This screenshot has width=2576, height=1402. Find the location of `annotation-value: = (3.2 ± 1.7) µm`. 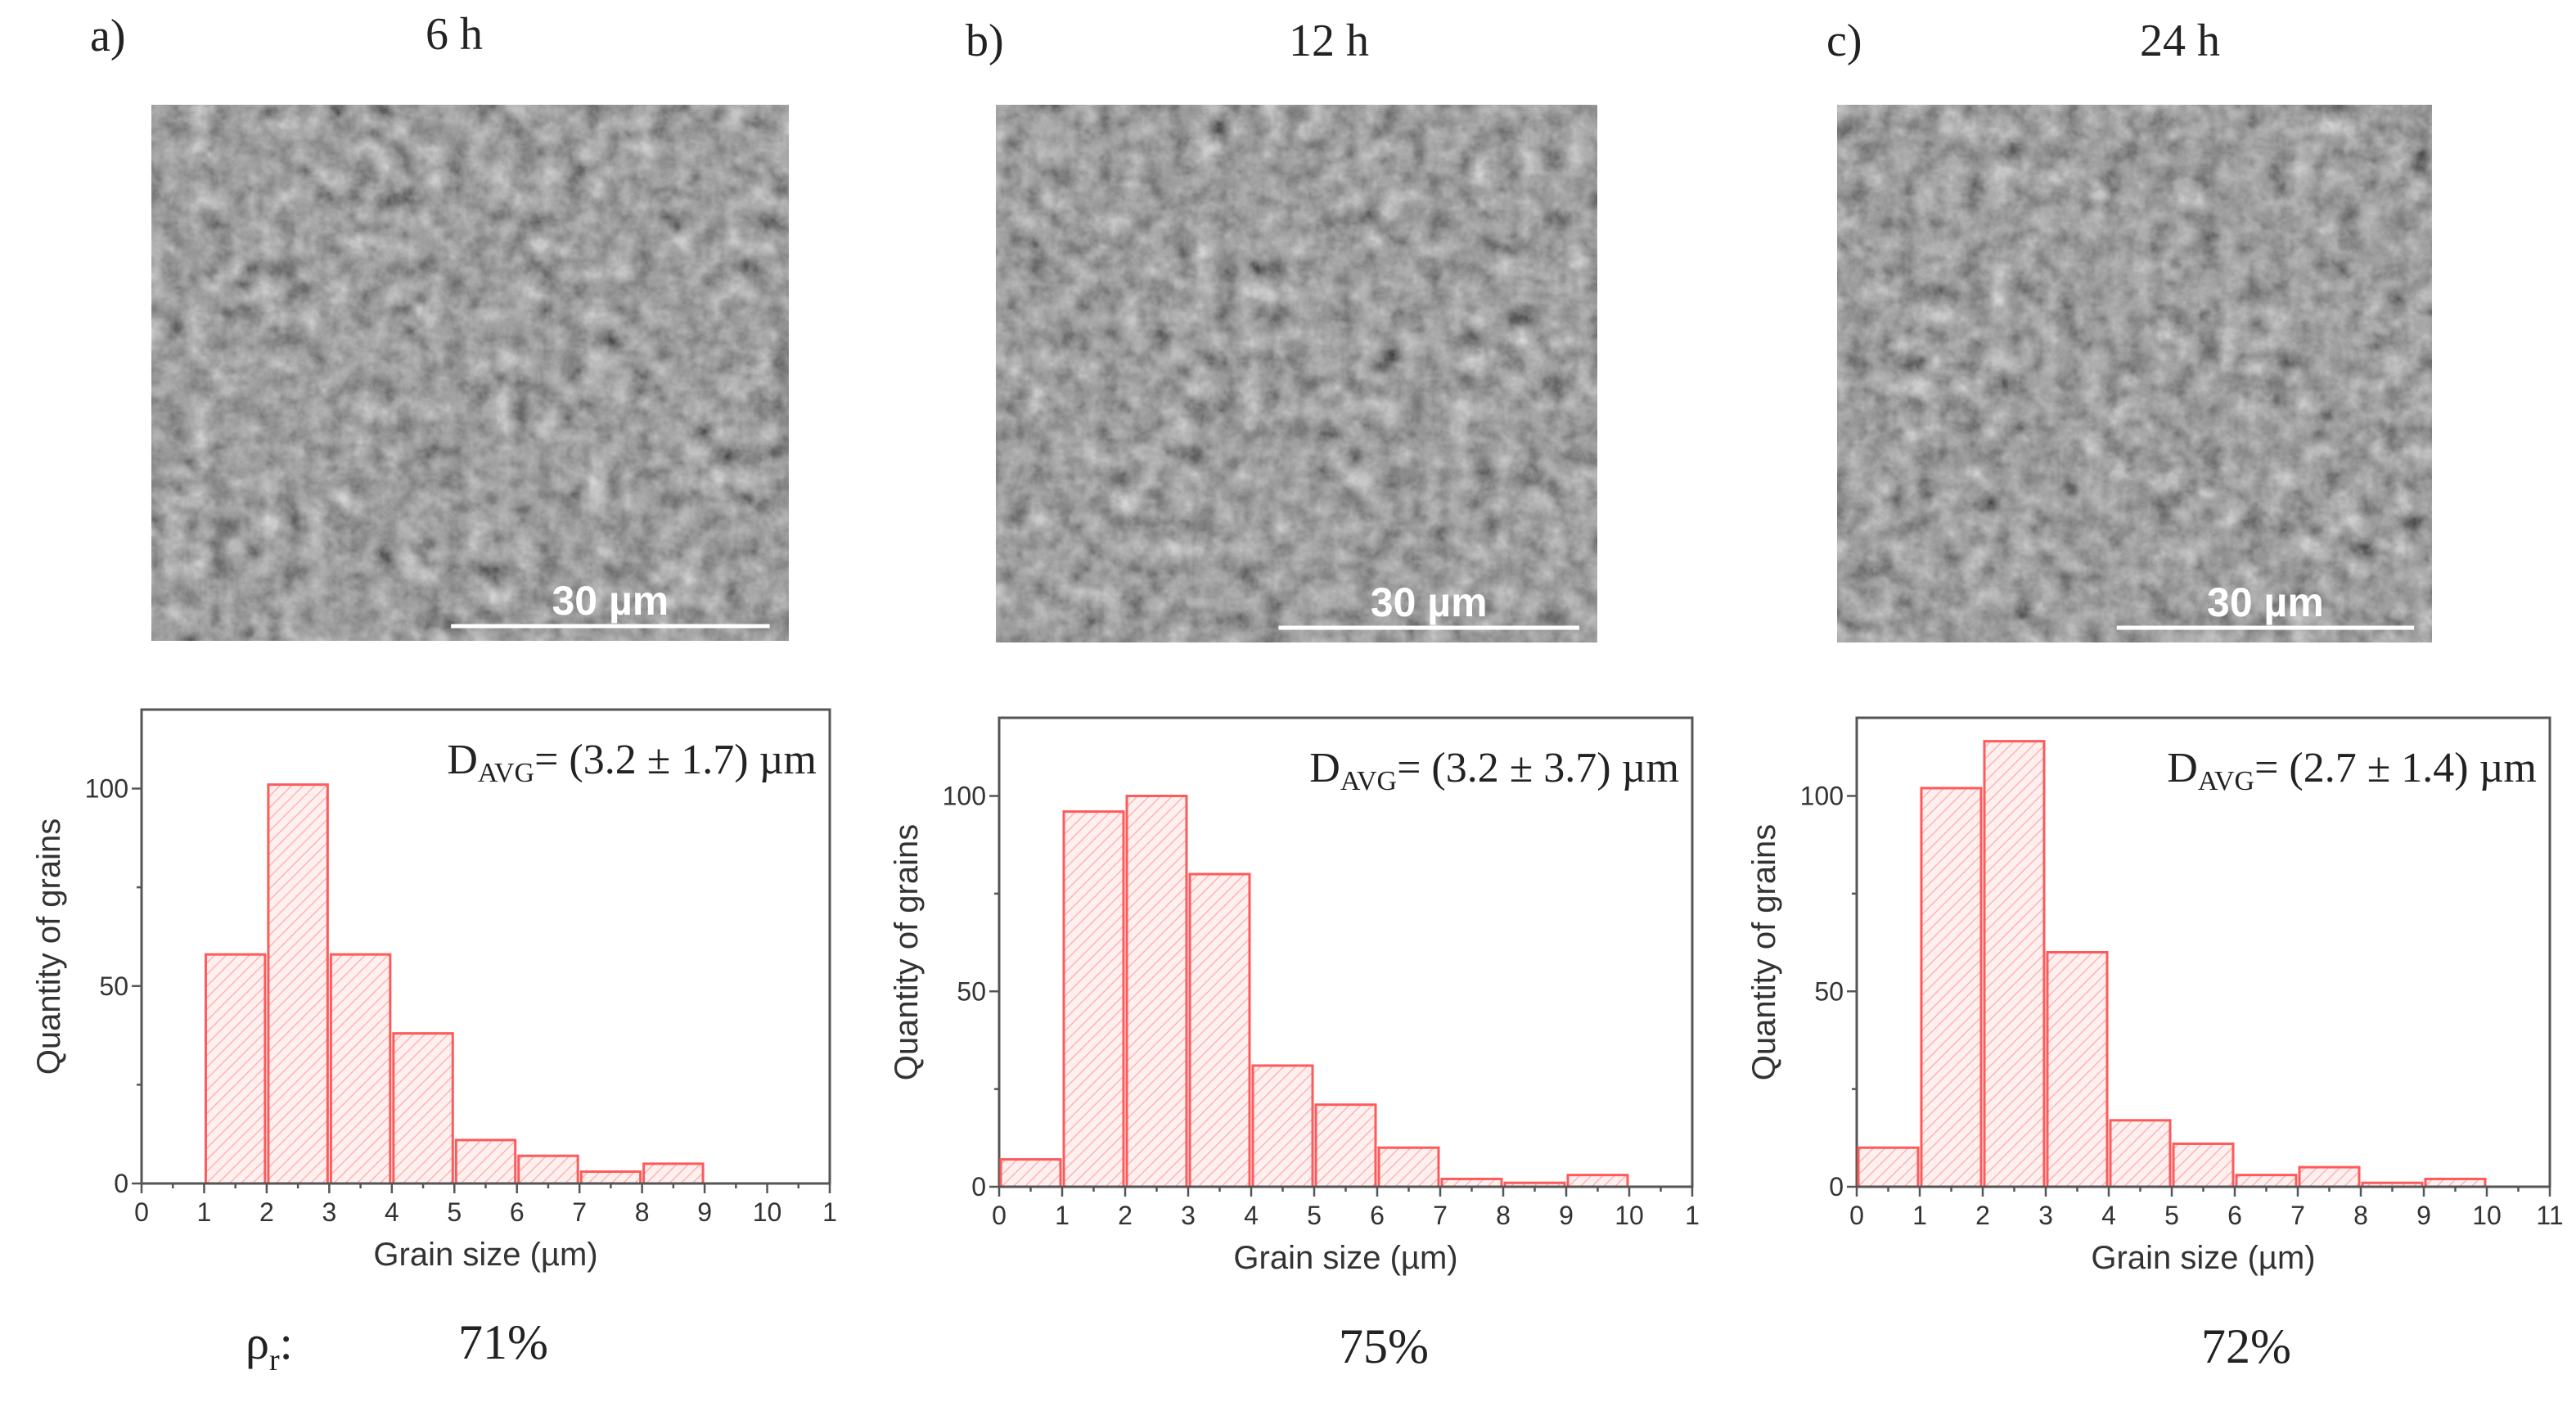

annotation-value: = (3.2 ± 1.7) µm is located at coordinates (675, 760).